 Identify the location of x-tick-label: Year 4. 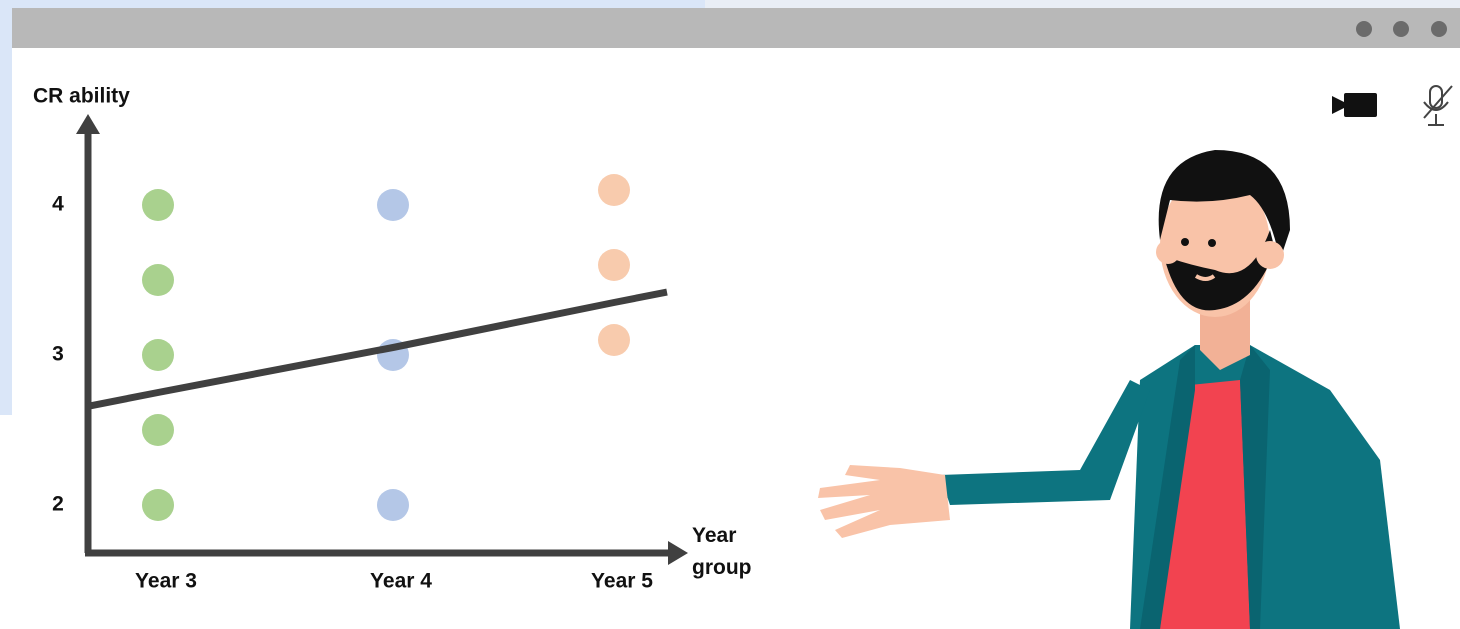
(401, 581).